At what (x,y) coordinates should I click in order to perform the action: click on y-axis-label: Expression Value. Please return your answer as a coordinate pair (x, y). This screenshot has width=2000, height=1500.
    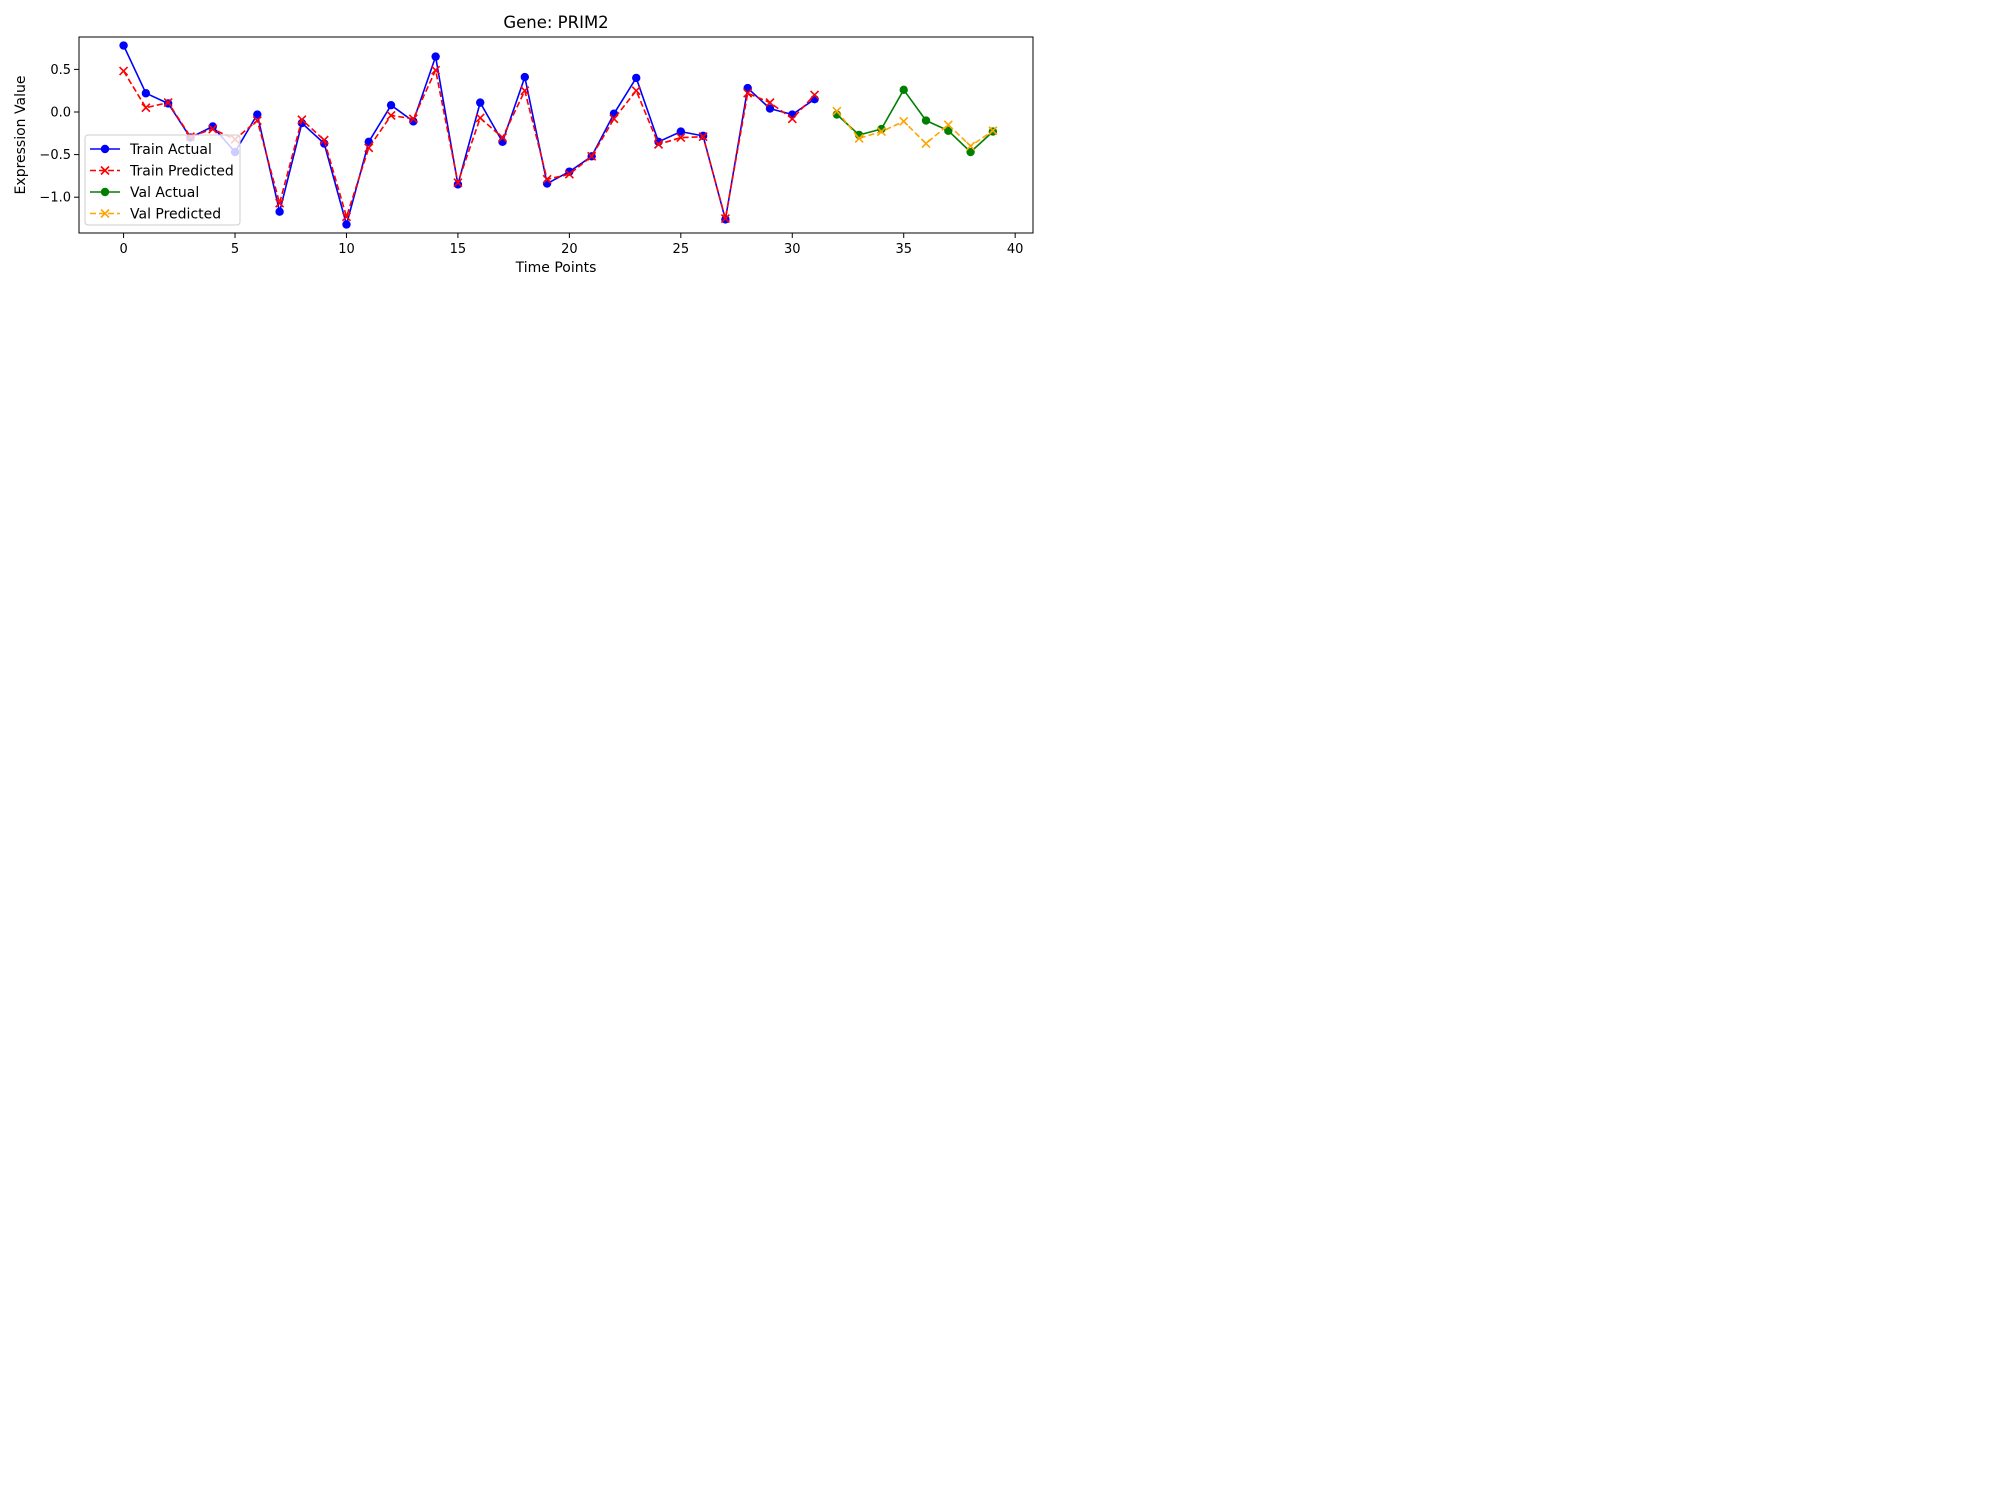
    Looking at the image, I should click on (21, 135).